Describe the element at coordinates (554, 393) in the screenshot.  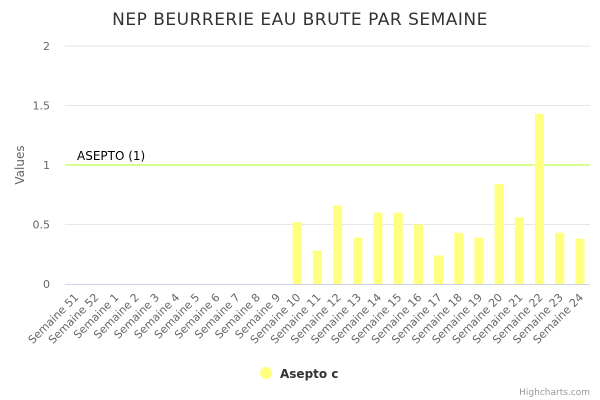
I see `credits-link: Highcharts.com` at that location.